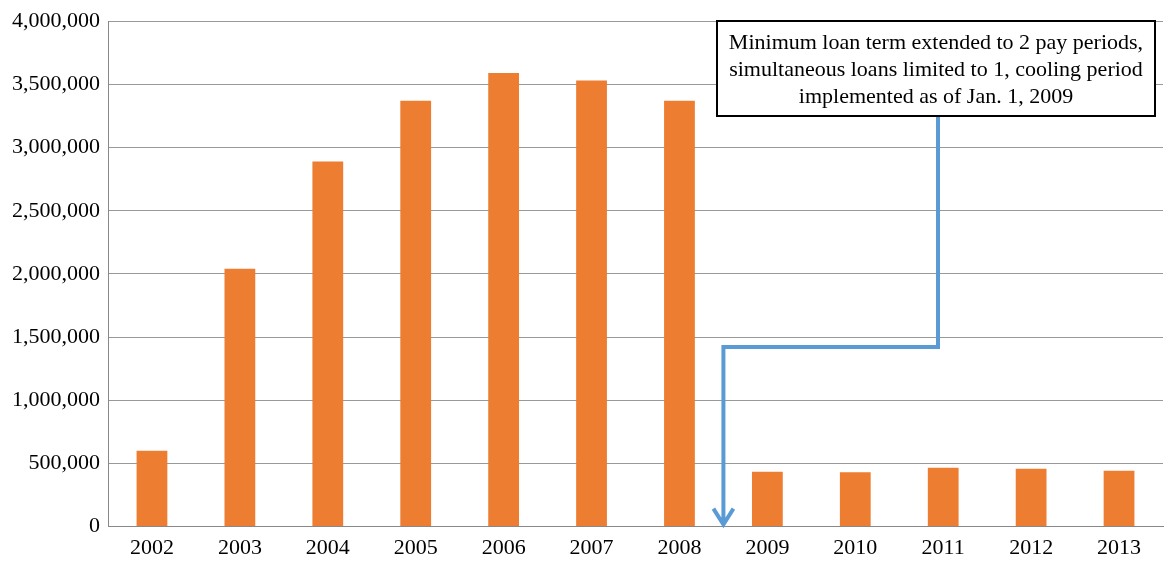 Image resolution: width=1165 pixels, height=571 pixels. Describe the element at coordinates (151, 546) in the screenshot. I see `x-tick-label: 2002` at that location.